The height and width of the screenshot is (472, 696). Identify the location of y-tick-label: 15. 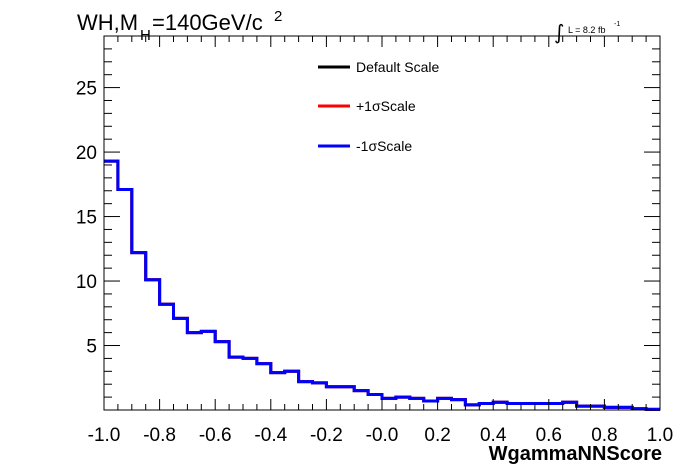
(86, 218).